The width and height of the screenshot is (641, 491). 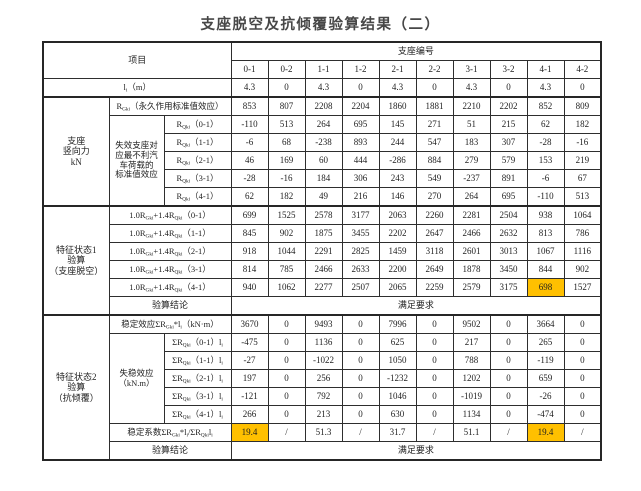 I want to click on value-cell: 884, so click(x=434, y=160).